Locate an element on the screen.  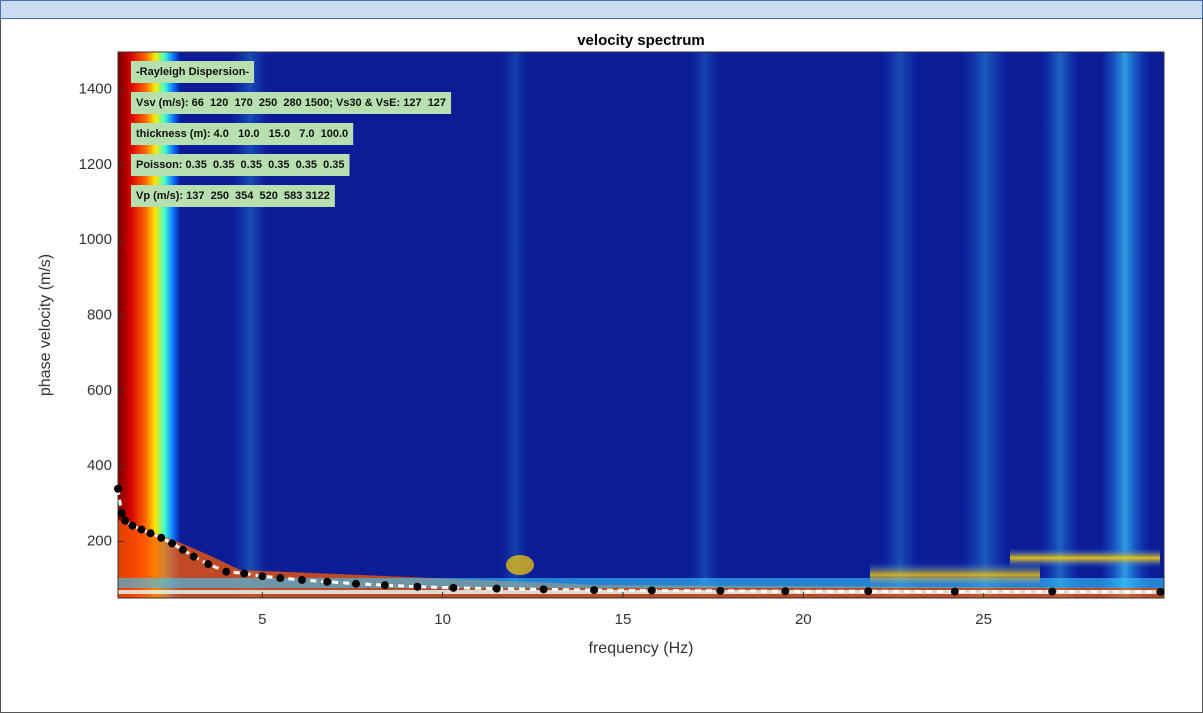
y-tick-label: 800 is located at coordinates (99, 315).